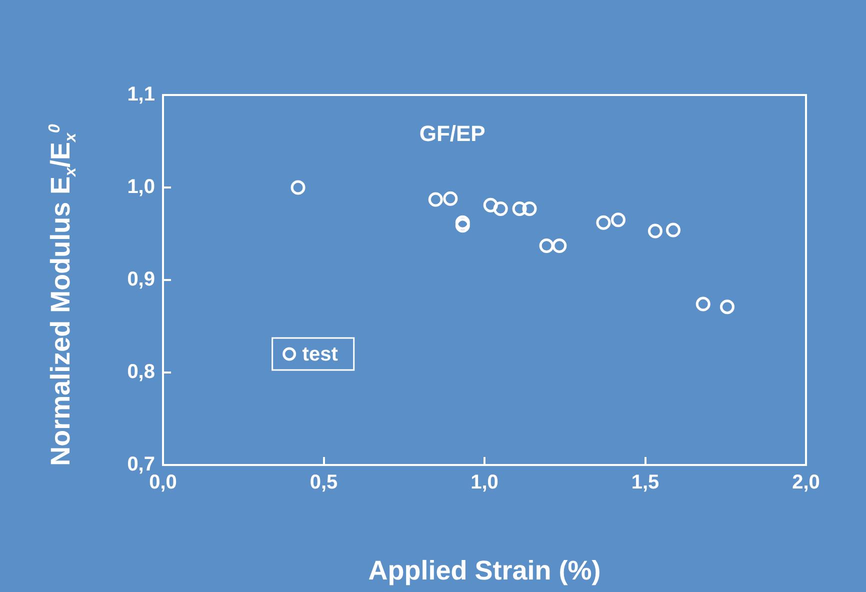 The height and width of the screenshot is (592, 866). Describe the element at coordinates (484, 483) in the screenshot. I see `x-tick-label: 1,0` at that location.